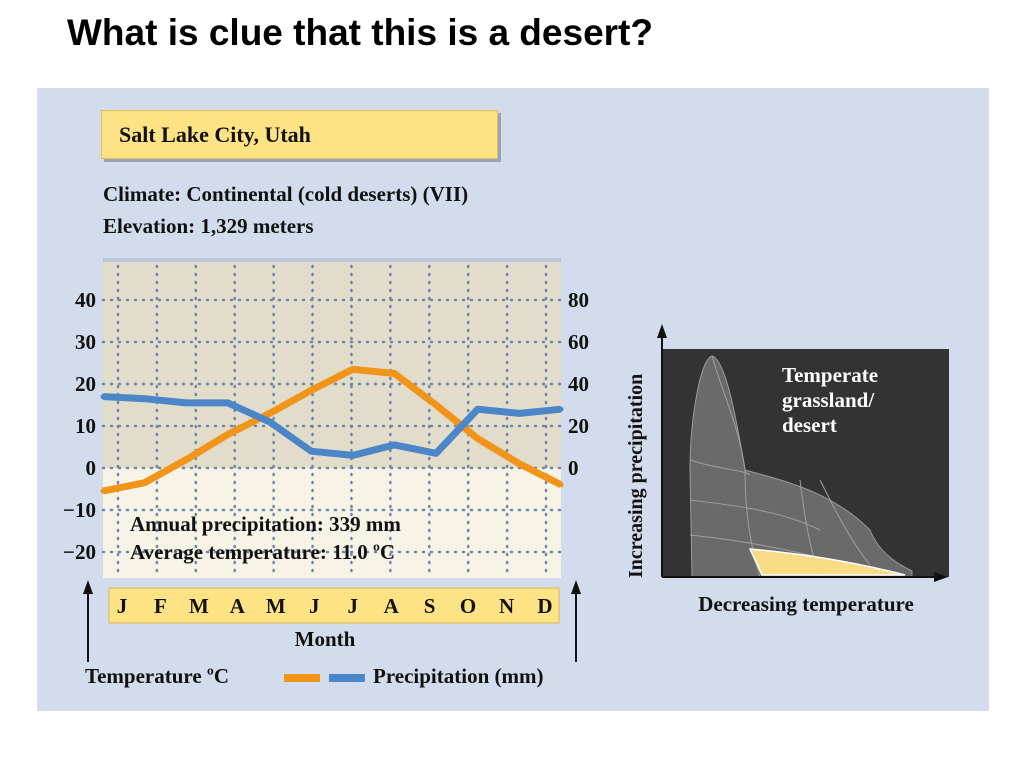 Image resolution: width=1024 pixels, height=768 pixels. I want to click on left-axis-tick: 0, so click(91, 468).